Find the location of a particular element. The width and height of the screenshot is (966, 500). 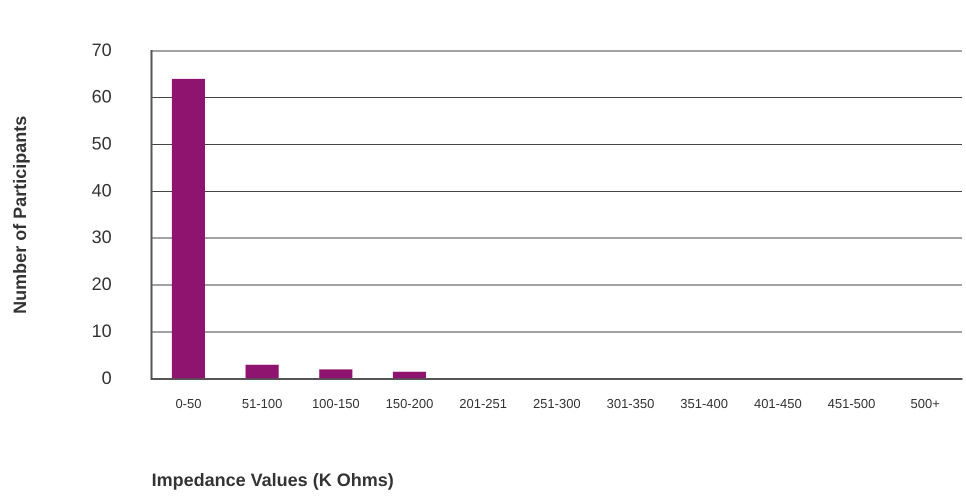

x-tick-label: 0-50 is located at coordinates (188, 404).